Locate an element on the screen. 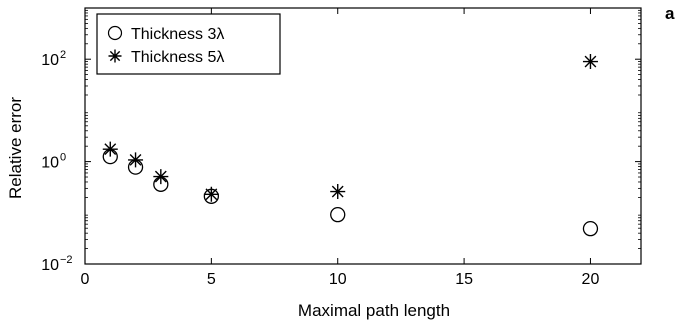  legend-asterisk-glyph is located at coordinates (115, 56).